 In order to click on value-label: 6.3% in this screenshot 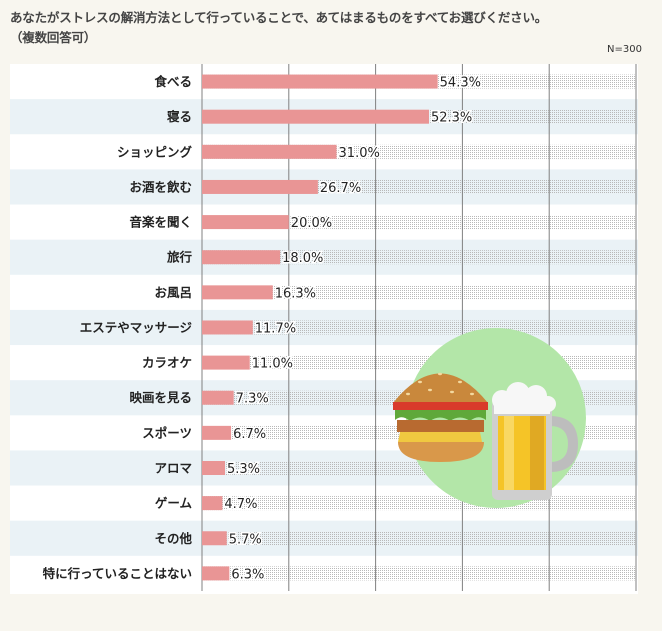, I will do `click(247, 574)`.